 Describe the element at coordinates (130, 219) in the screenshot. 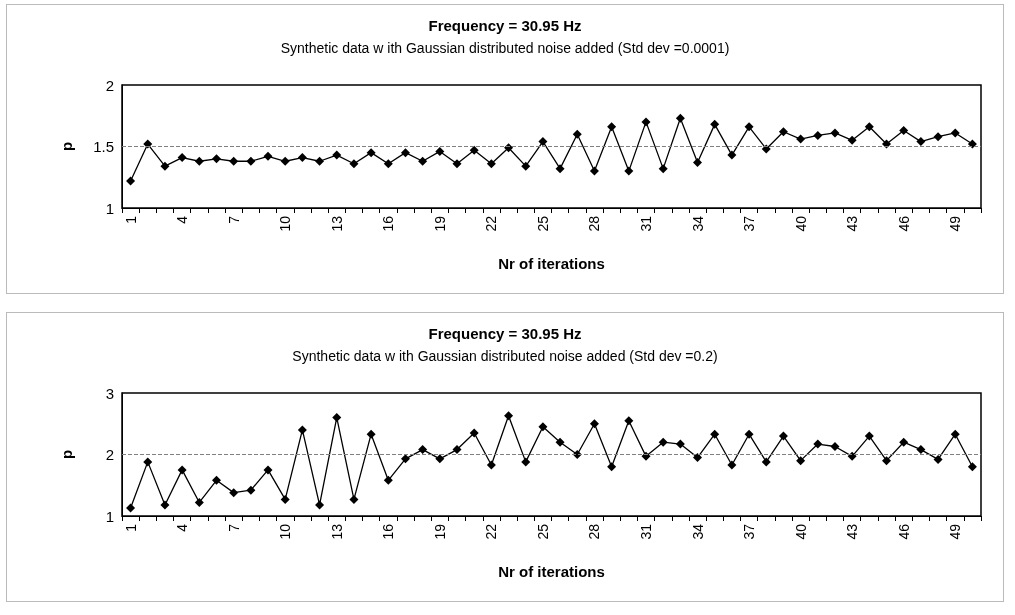

I see `x-tick-label: 1` at that location.